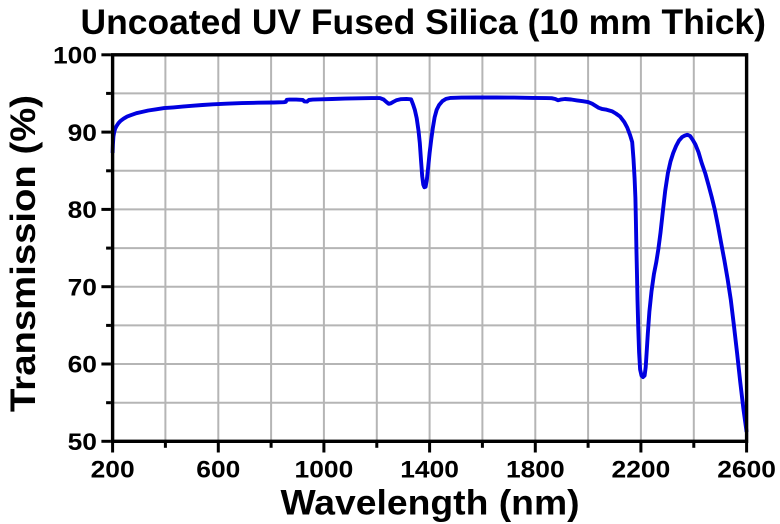 The height and width of the screenshot is (524, 780). Describe the element at coordinates (82, 287) in the screenshot. I see `svg-text: 70` at that location.